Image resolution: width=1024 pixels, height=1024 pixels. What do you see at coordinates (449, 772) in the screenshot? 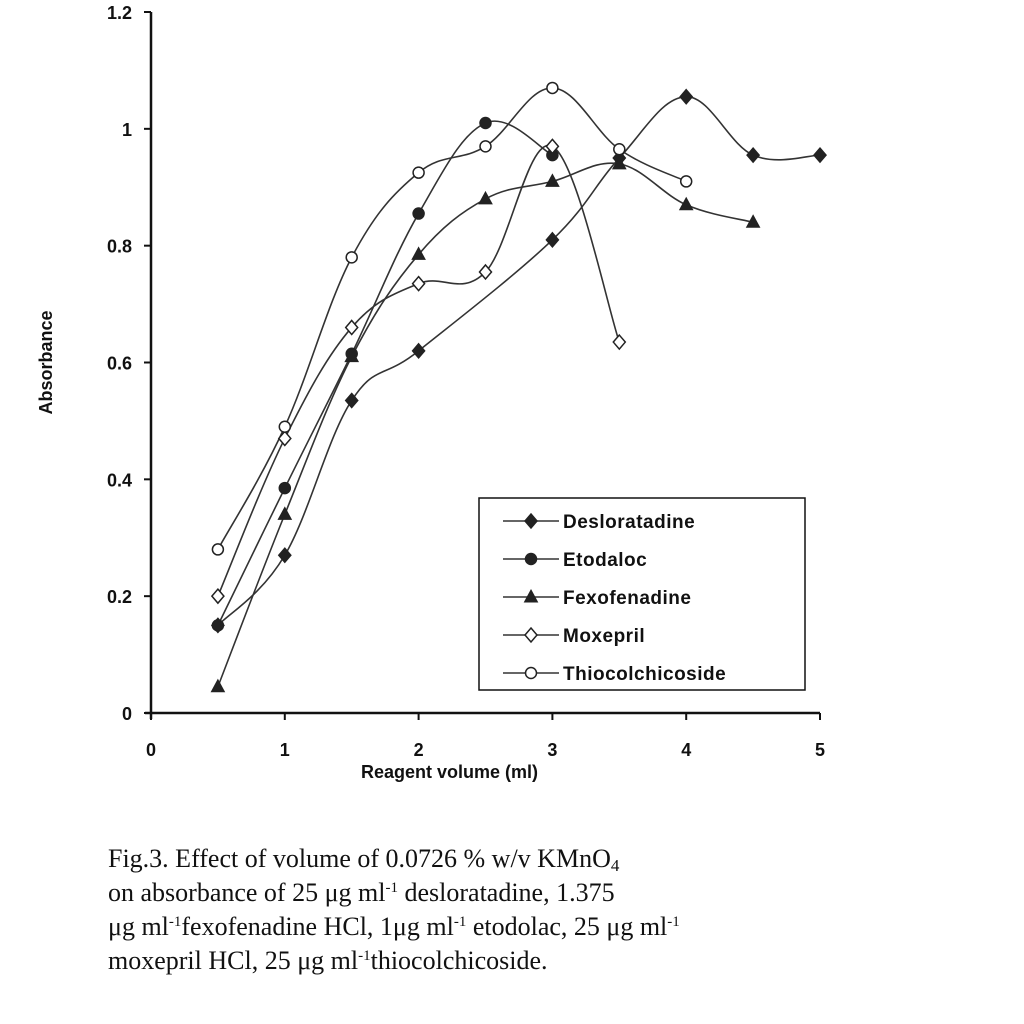
I see `x-axis-title: Reagent volume (ml)` at bounding box center [449, 772].